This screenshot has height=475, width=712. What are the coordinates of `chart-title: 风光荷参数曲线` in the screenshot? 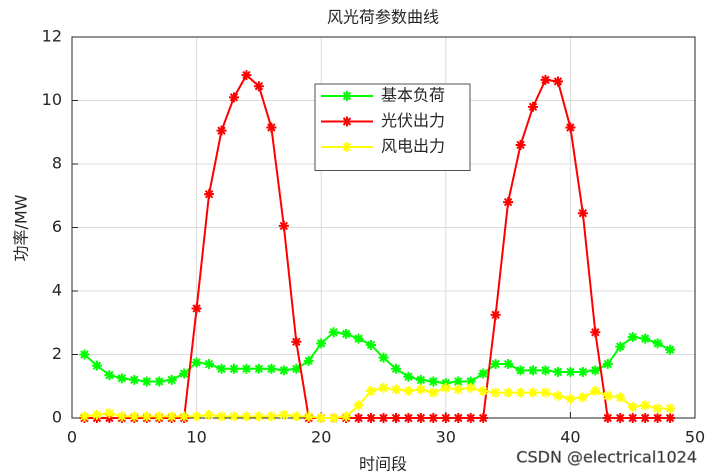 It's located at (383, 17).